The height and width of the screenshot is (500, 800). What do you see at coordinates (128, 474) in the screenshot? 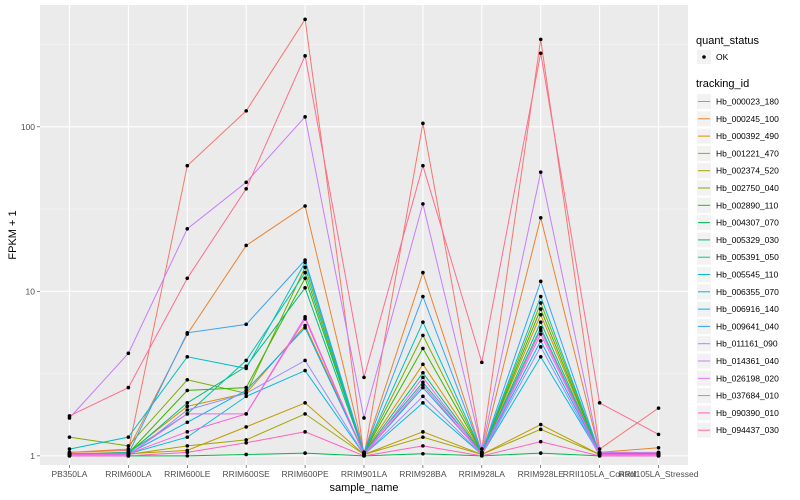
I see `x-tick-label: RRIM600LA` at bounding box center [128, 474].